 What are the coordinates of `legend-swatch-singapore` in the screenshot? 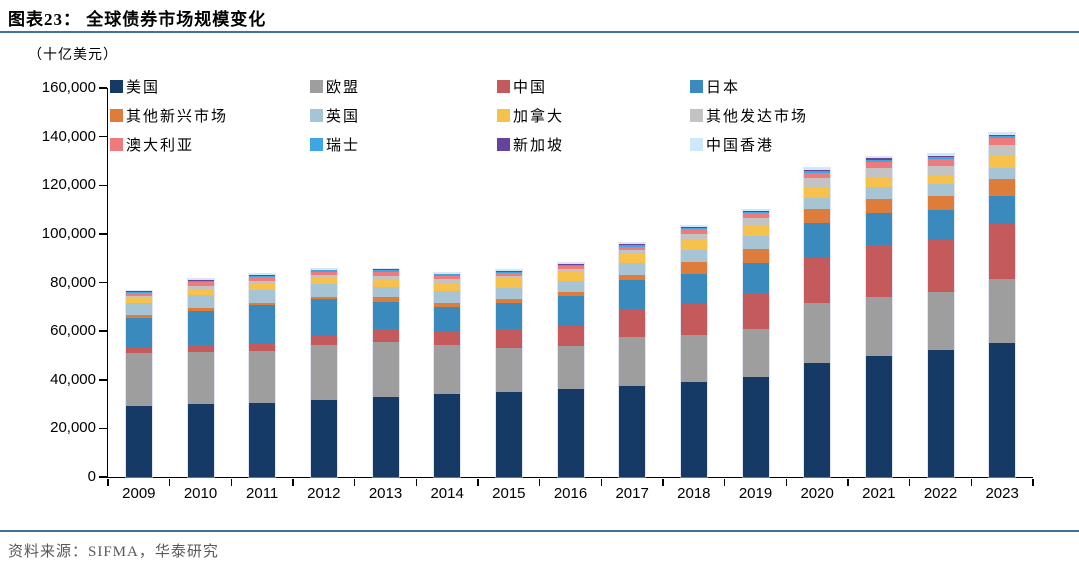 It's located at (503, 144).